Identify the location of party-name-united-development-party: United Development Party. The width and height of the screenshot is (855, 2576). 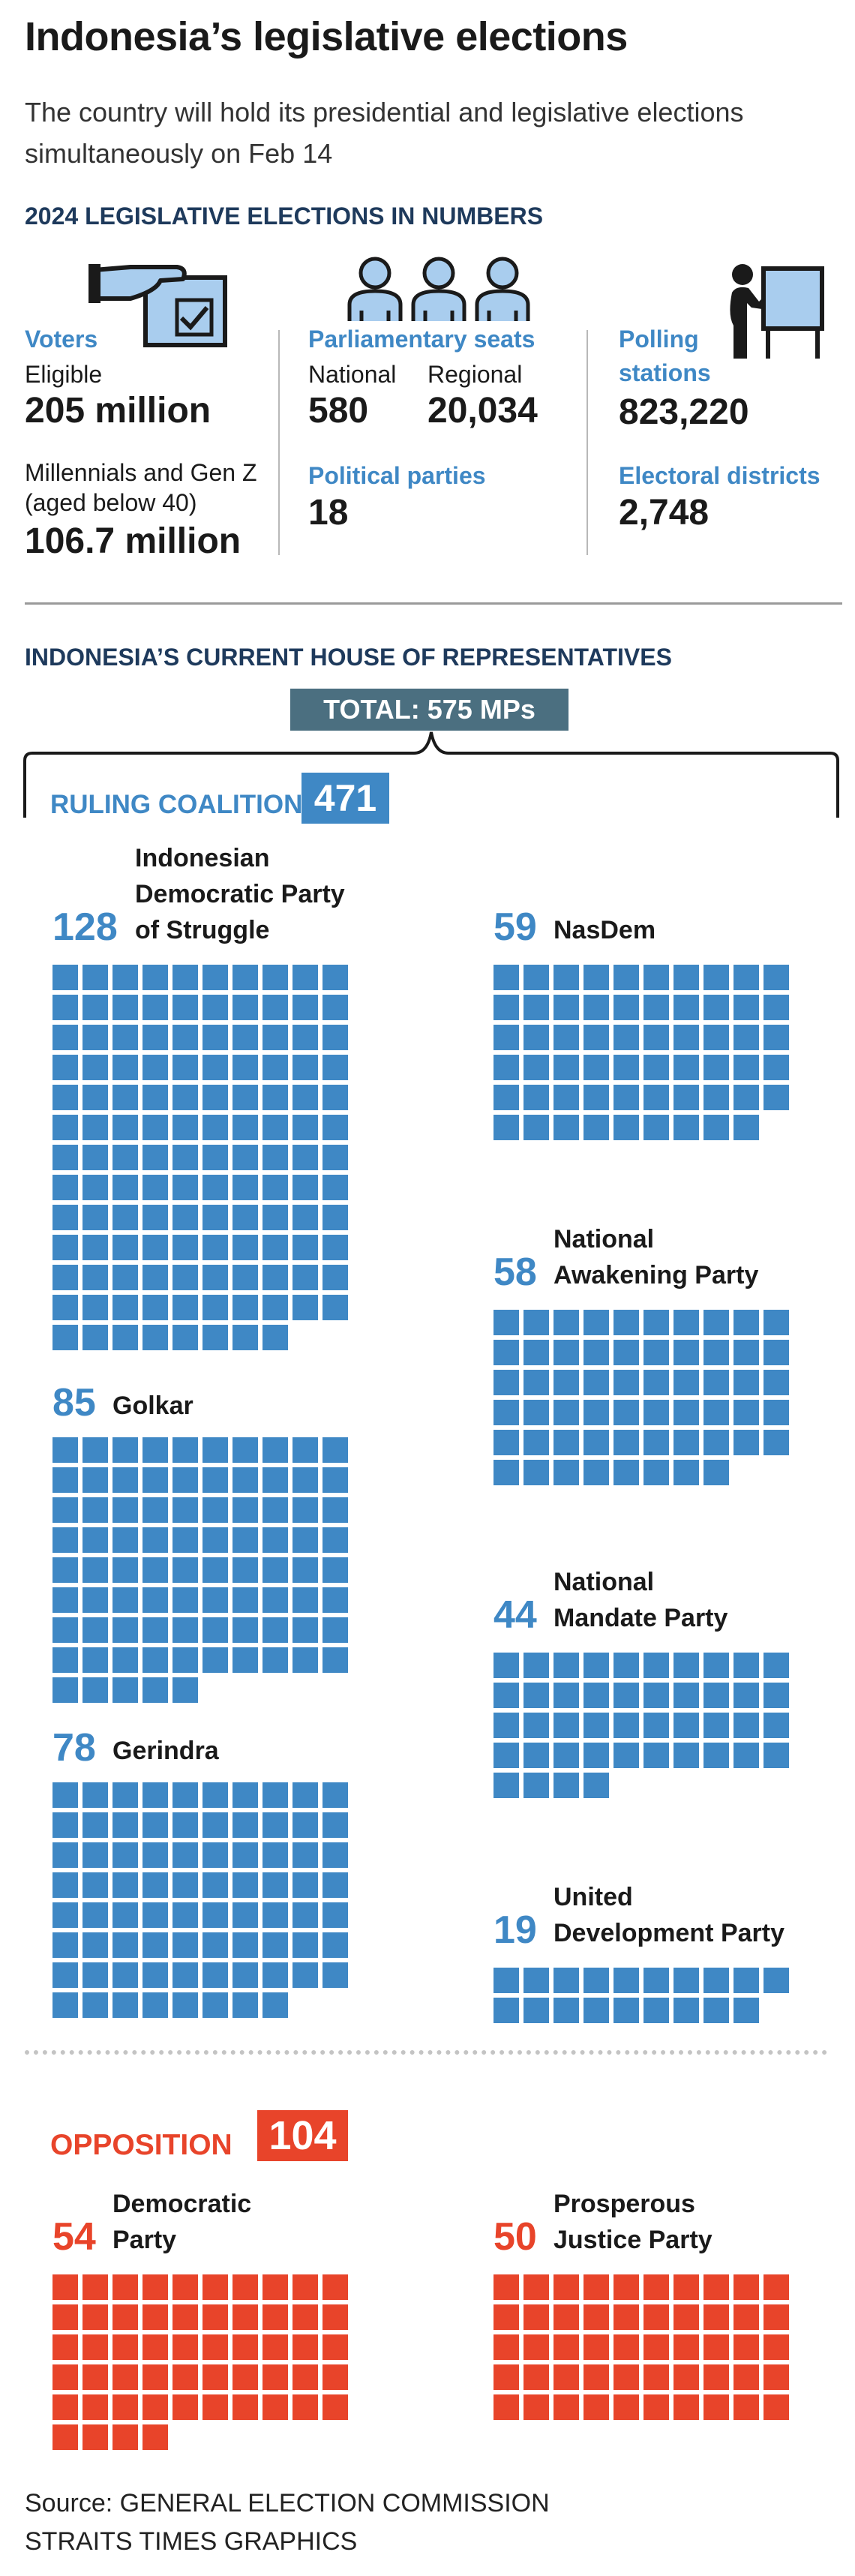
(669, 1915).